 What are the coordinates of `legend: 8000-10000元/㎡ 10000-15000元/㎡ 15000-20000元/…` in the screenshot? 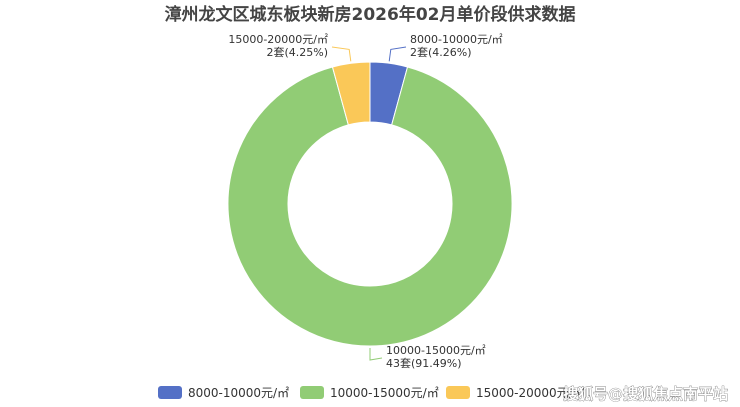 It's located at (371, 393).